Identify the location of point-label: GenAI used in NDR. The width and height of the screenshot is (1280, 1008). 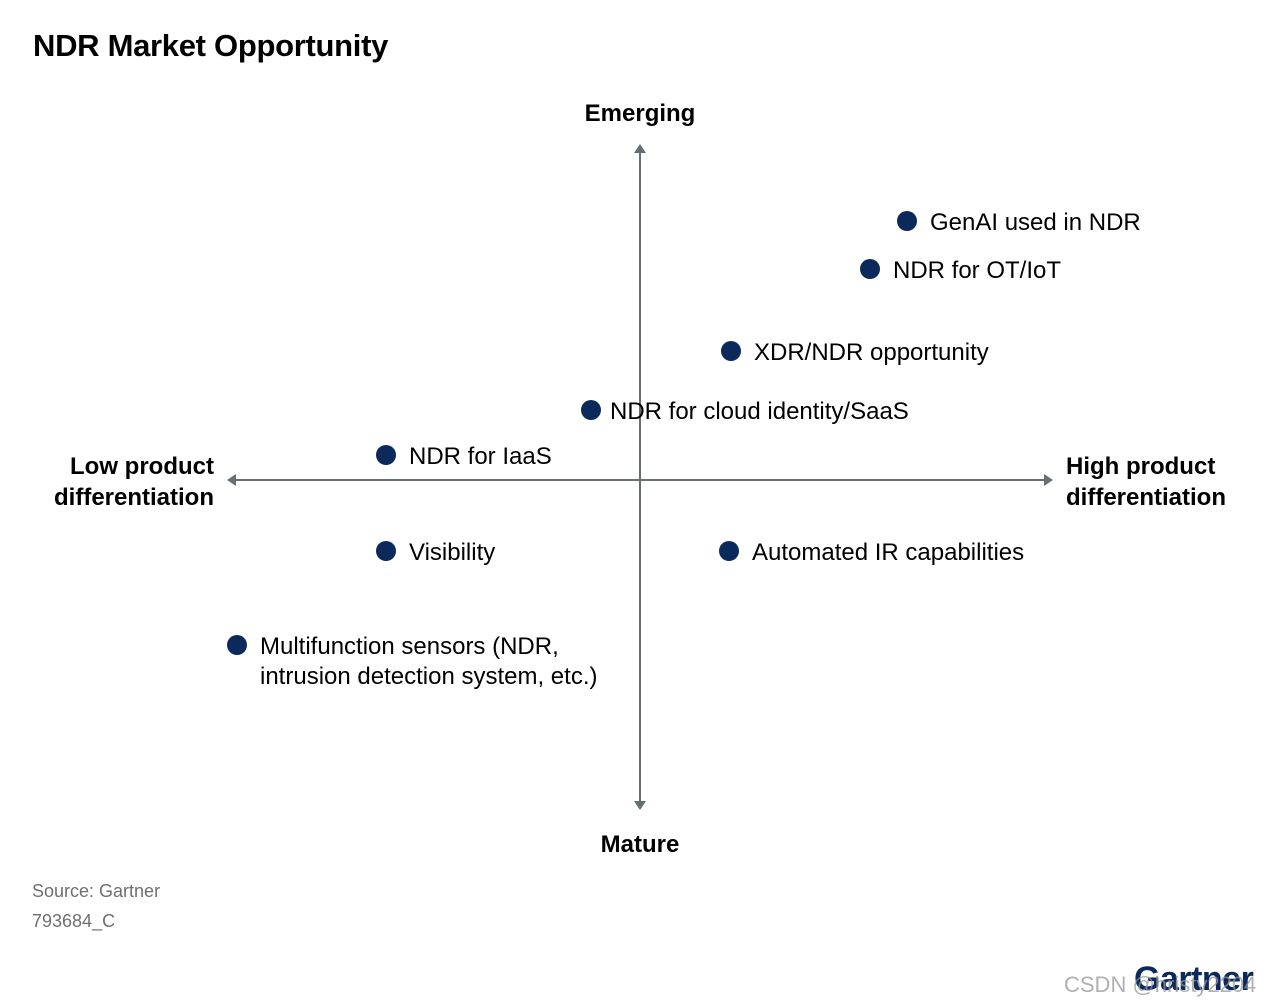
(1035, 222).